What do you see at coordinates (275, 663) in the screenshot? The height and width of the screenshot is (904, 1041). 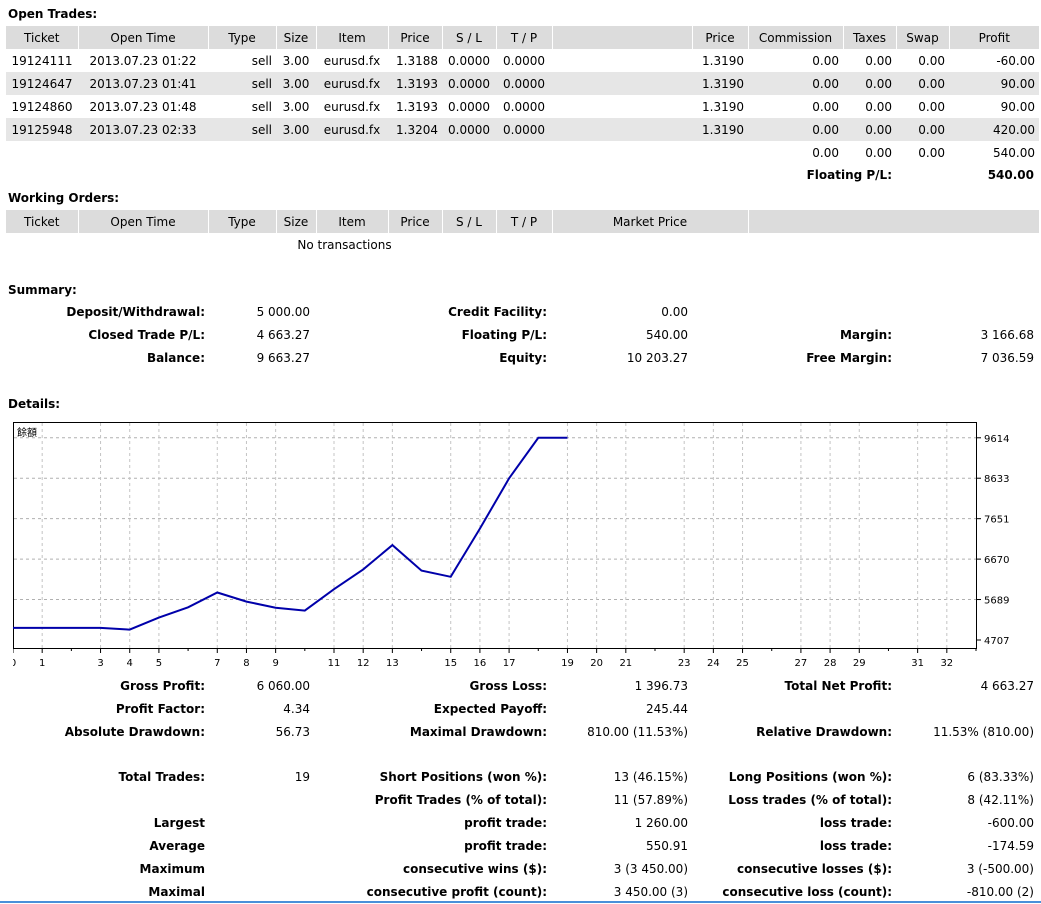 I see `chart-x-tick-label: 9` at bounding box center [275, 663].